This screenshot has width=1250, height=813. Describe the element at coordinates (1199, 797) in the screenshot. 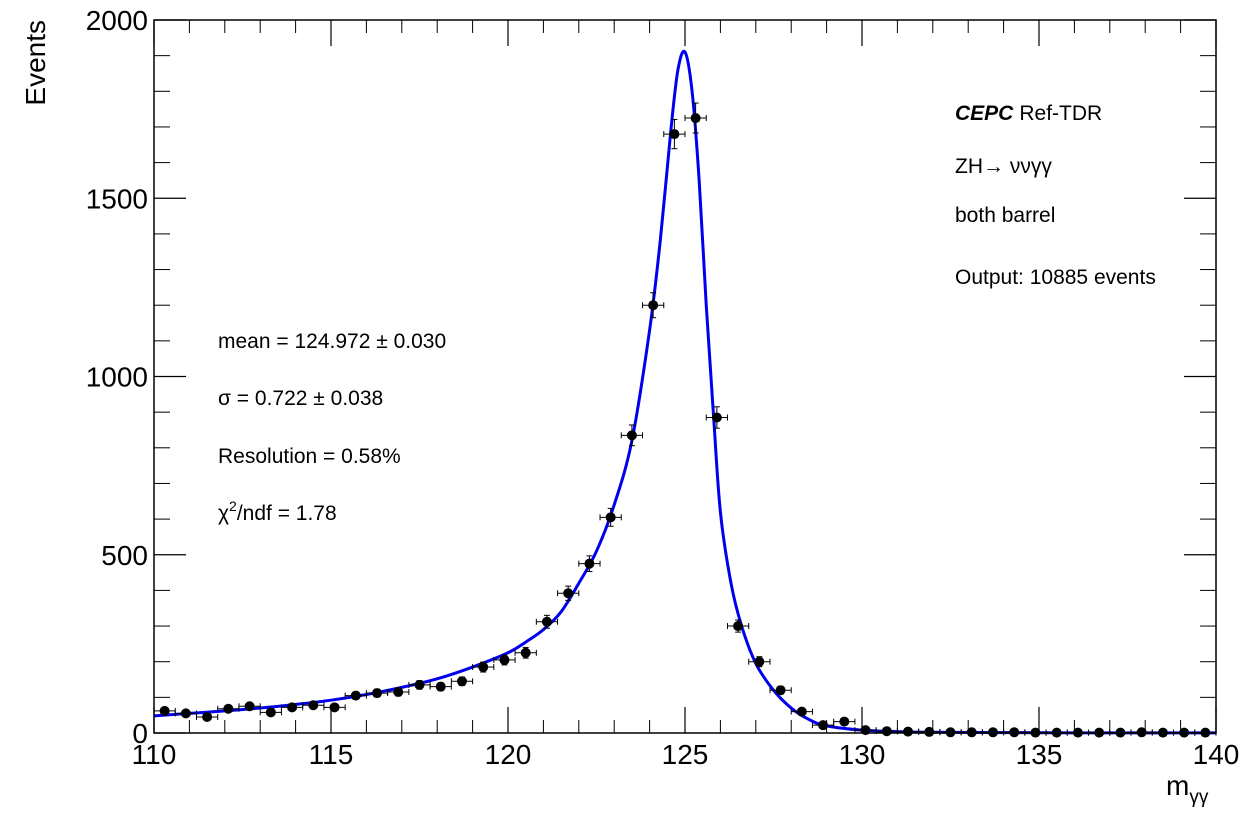

I see `x-axis-subscript: γγ` at that location.